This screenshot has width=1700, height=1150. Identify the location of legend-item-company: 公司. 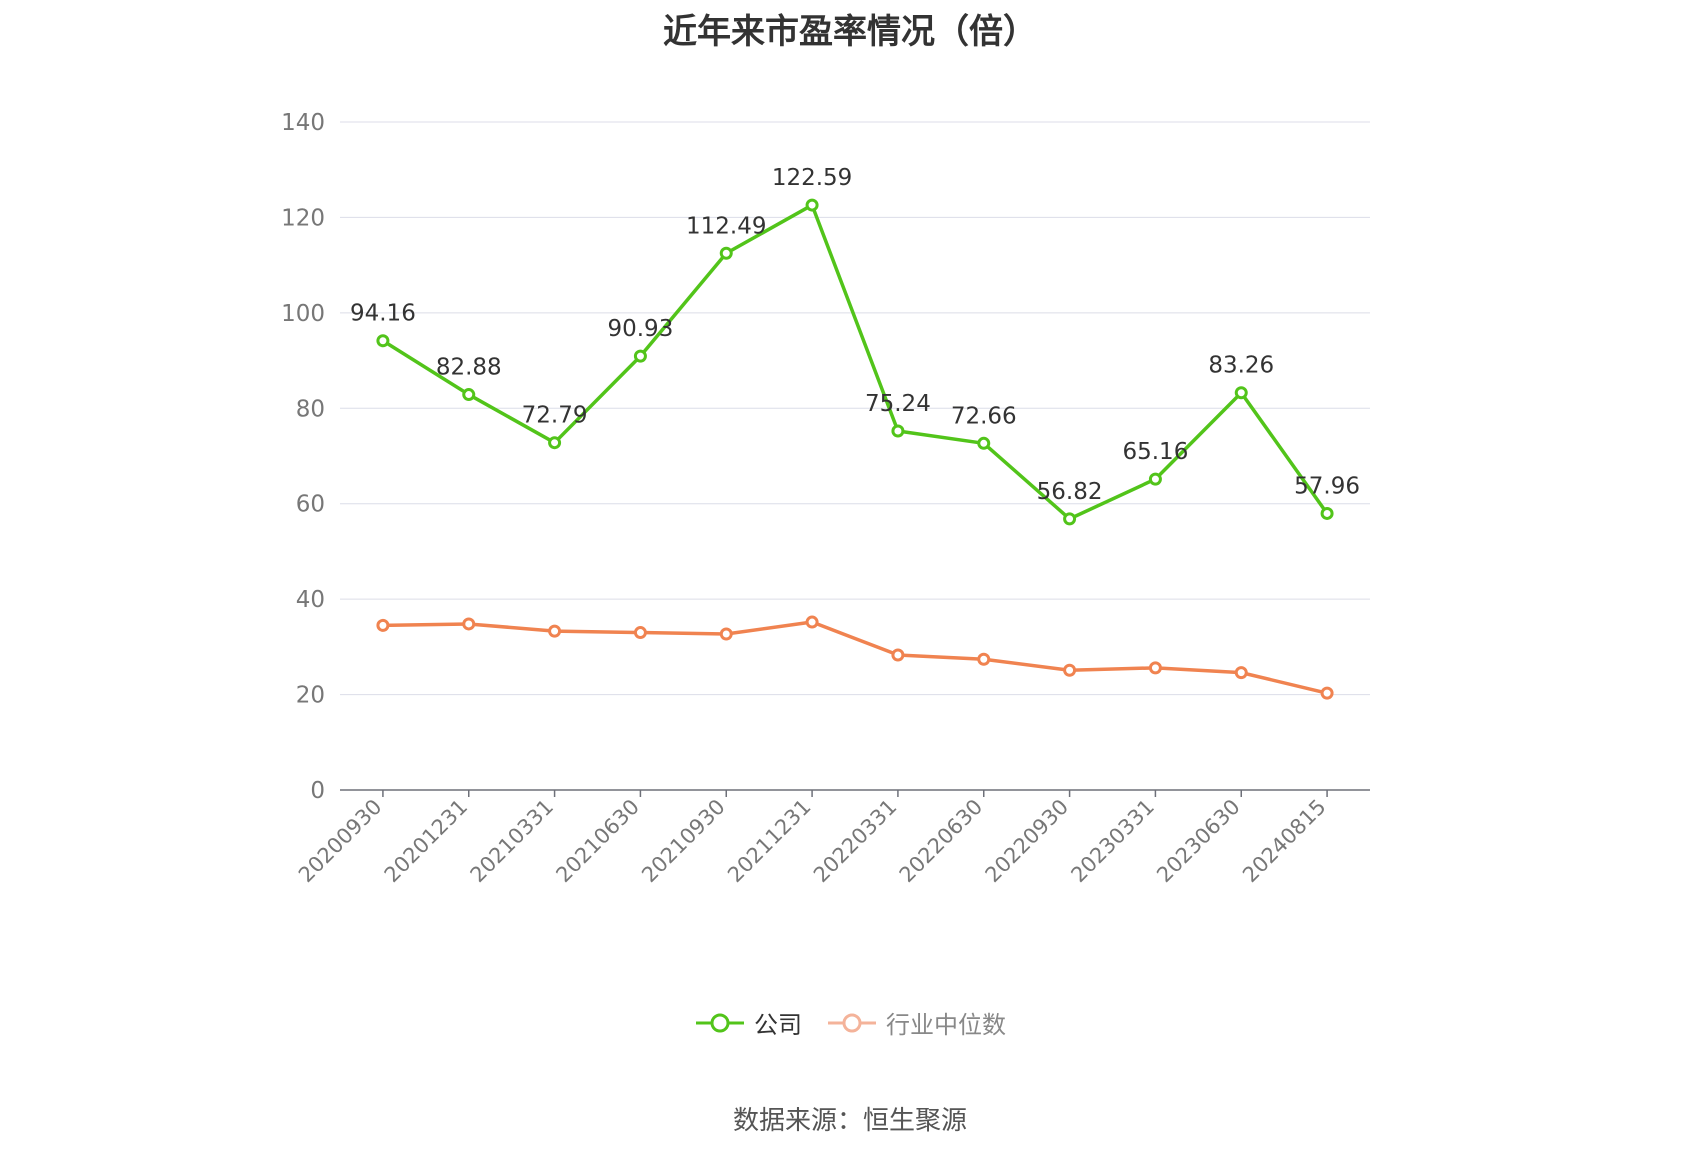
(748, 1022).